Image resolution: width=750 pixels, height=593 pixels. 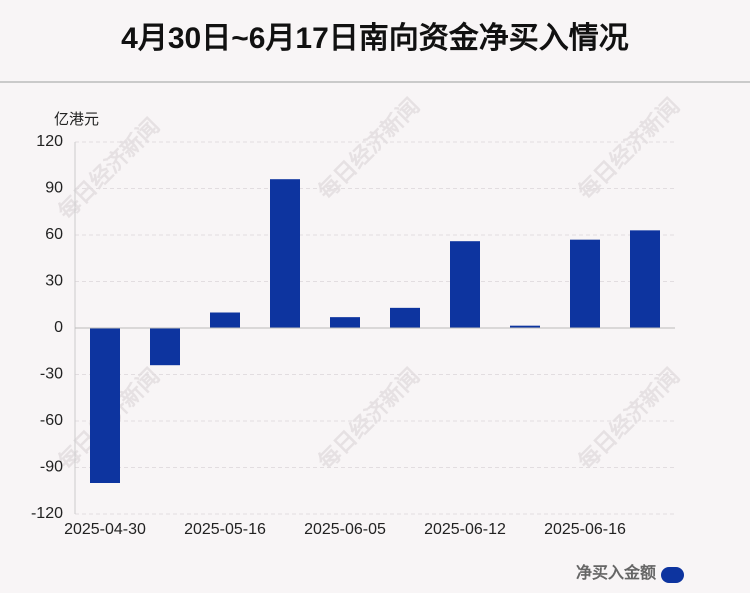 I want to click on legend-label: 净买入金额, so click(x=616, y=572).